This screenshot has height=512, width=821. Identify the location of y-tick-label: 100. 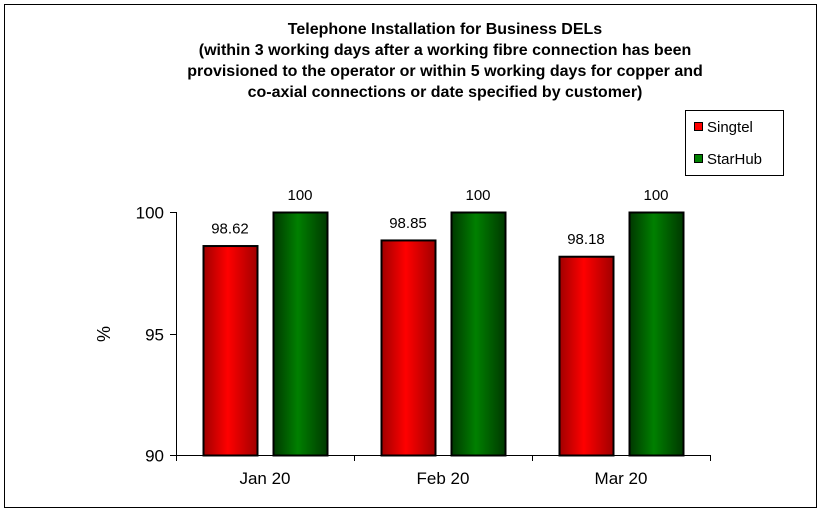
(150, 213).